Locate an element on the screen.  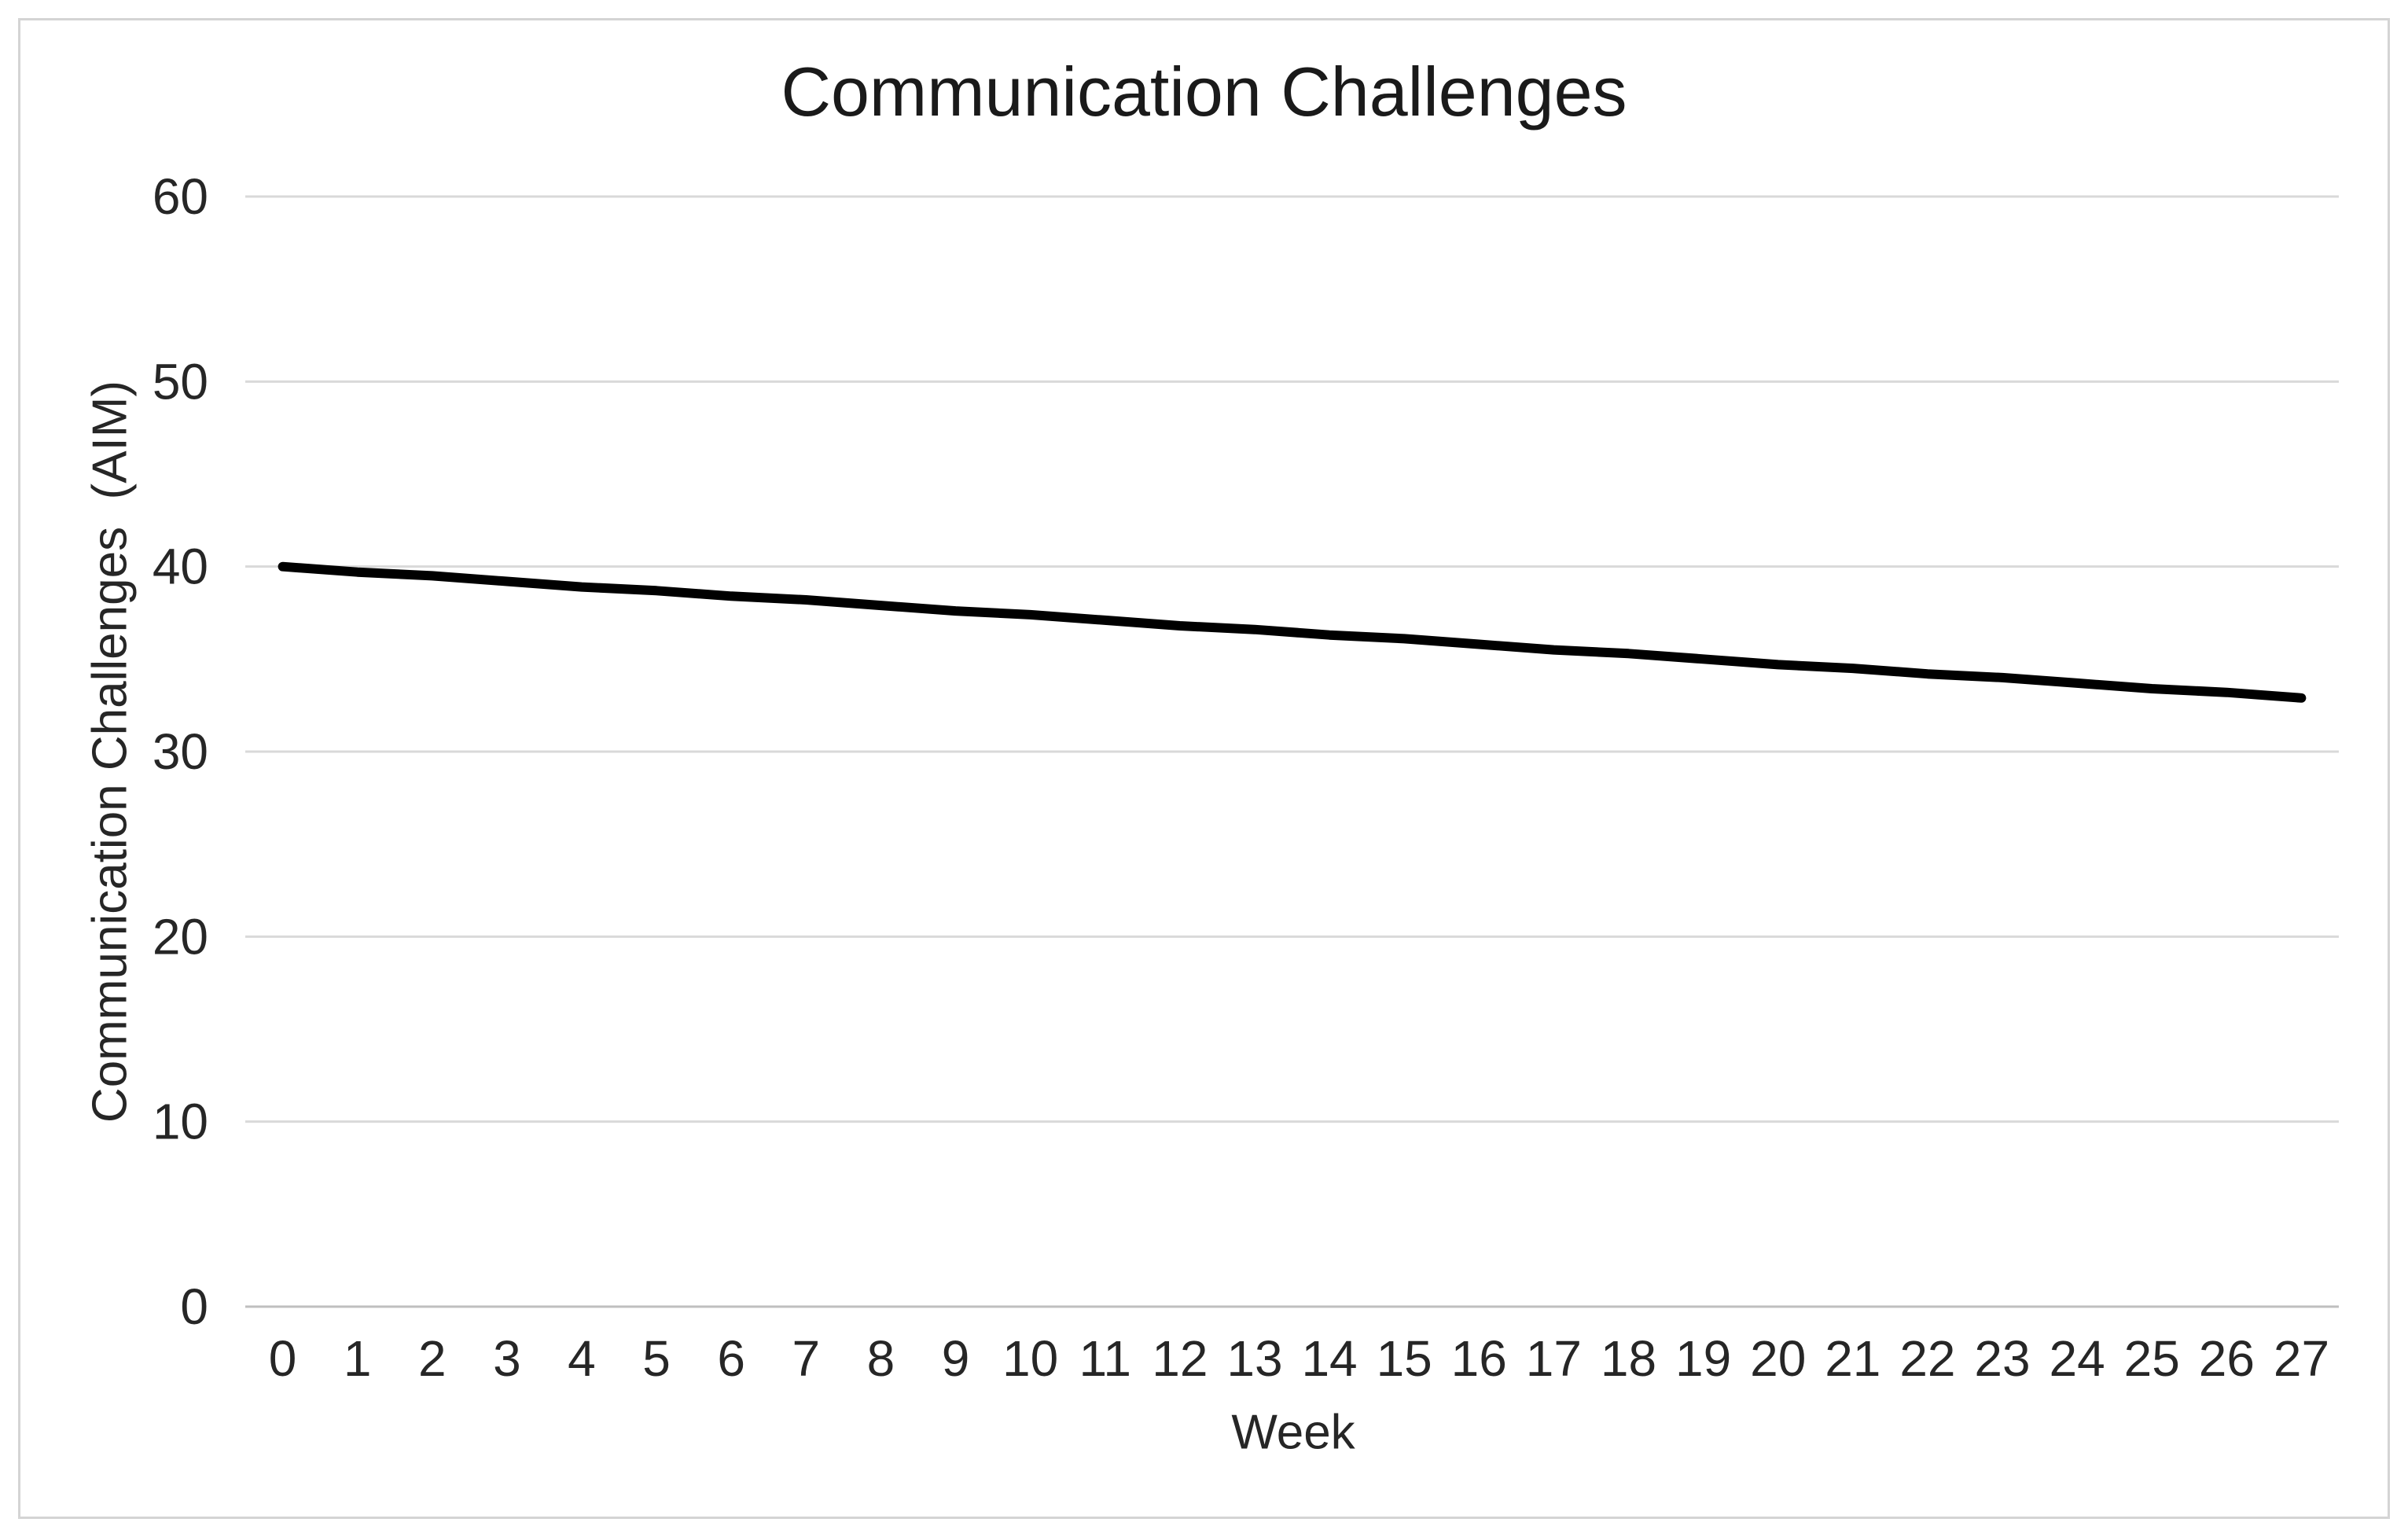
x-tick-label-24: 24 is located at coordinates (2078, 1358).